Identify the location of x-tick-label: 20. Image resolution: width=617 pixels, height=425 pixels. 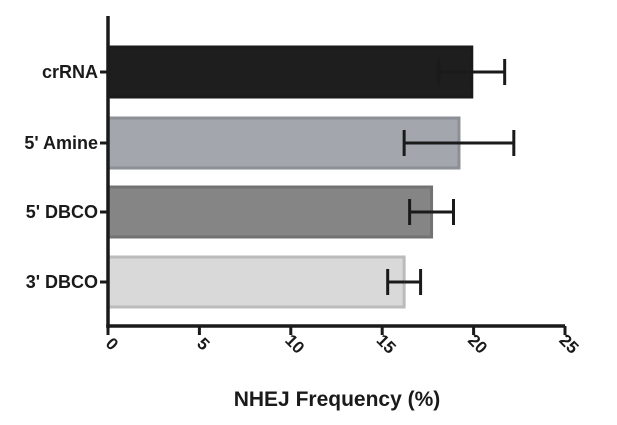
(477, 344).